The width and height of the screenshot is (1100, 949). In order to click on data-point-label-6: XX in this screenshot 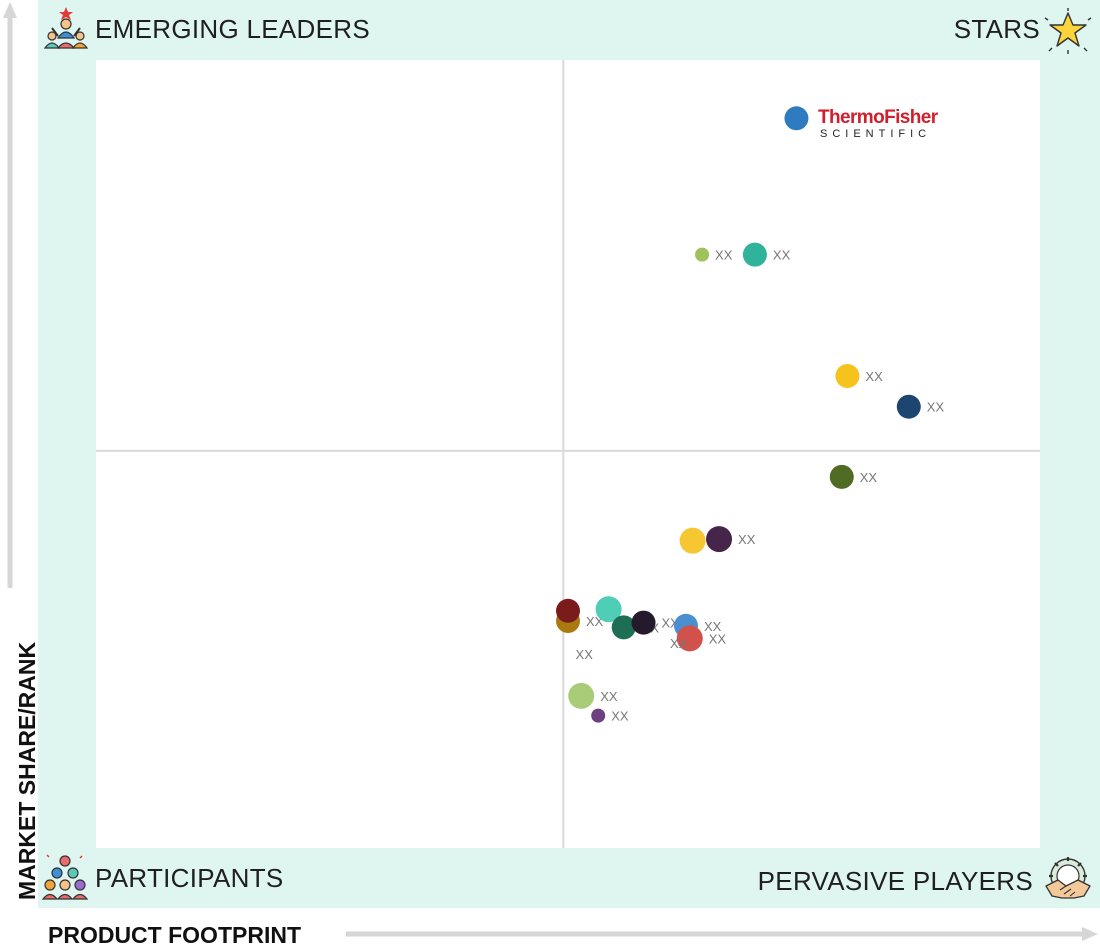, I will do `click(869, 477)`.